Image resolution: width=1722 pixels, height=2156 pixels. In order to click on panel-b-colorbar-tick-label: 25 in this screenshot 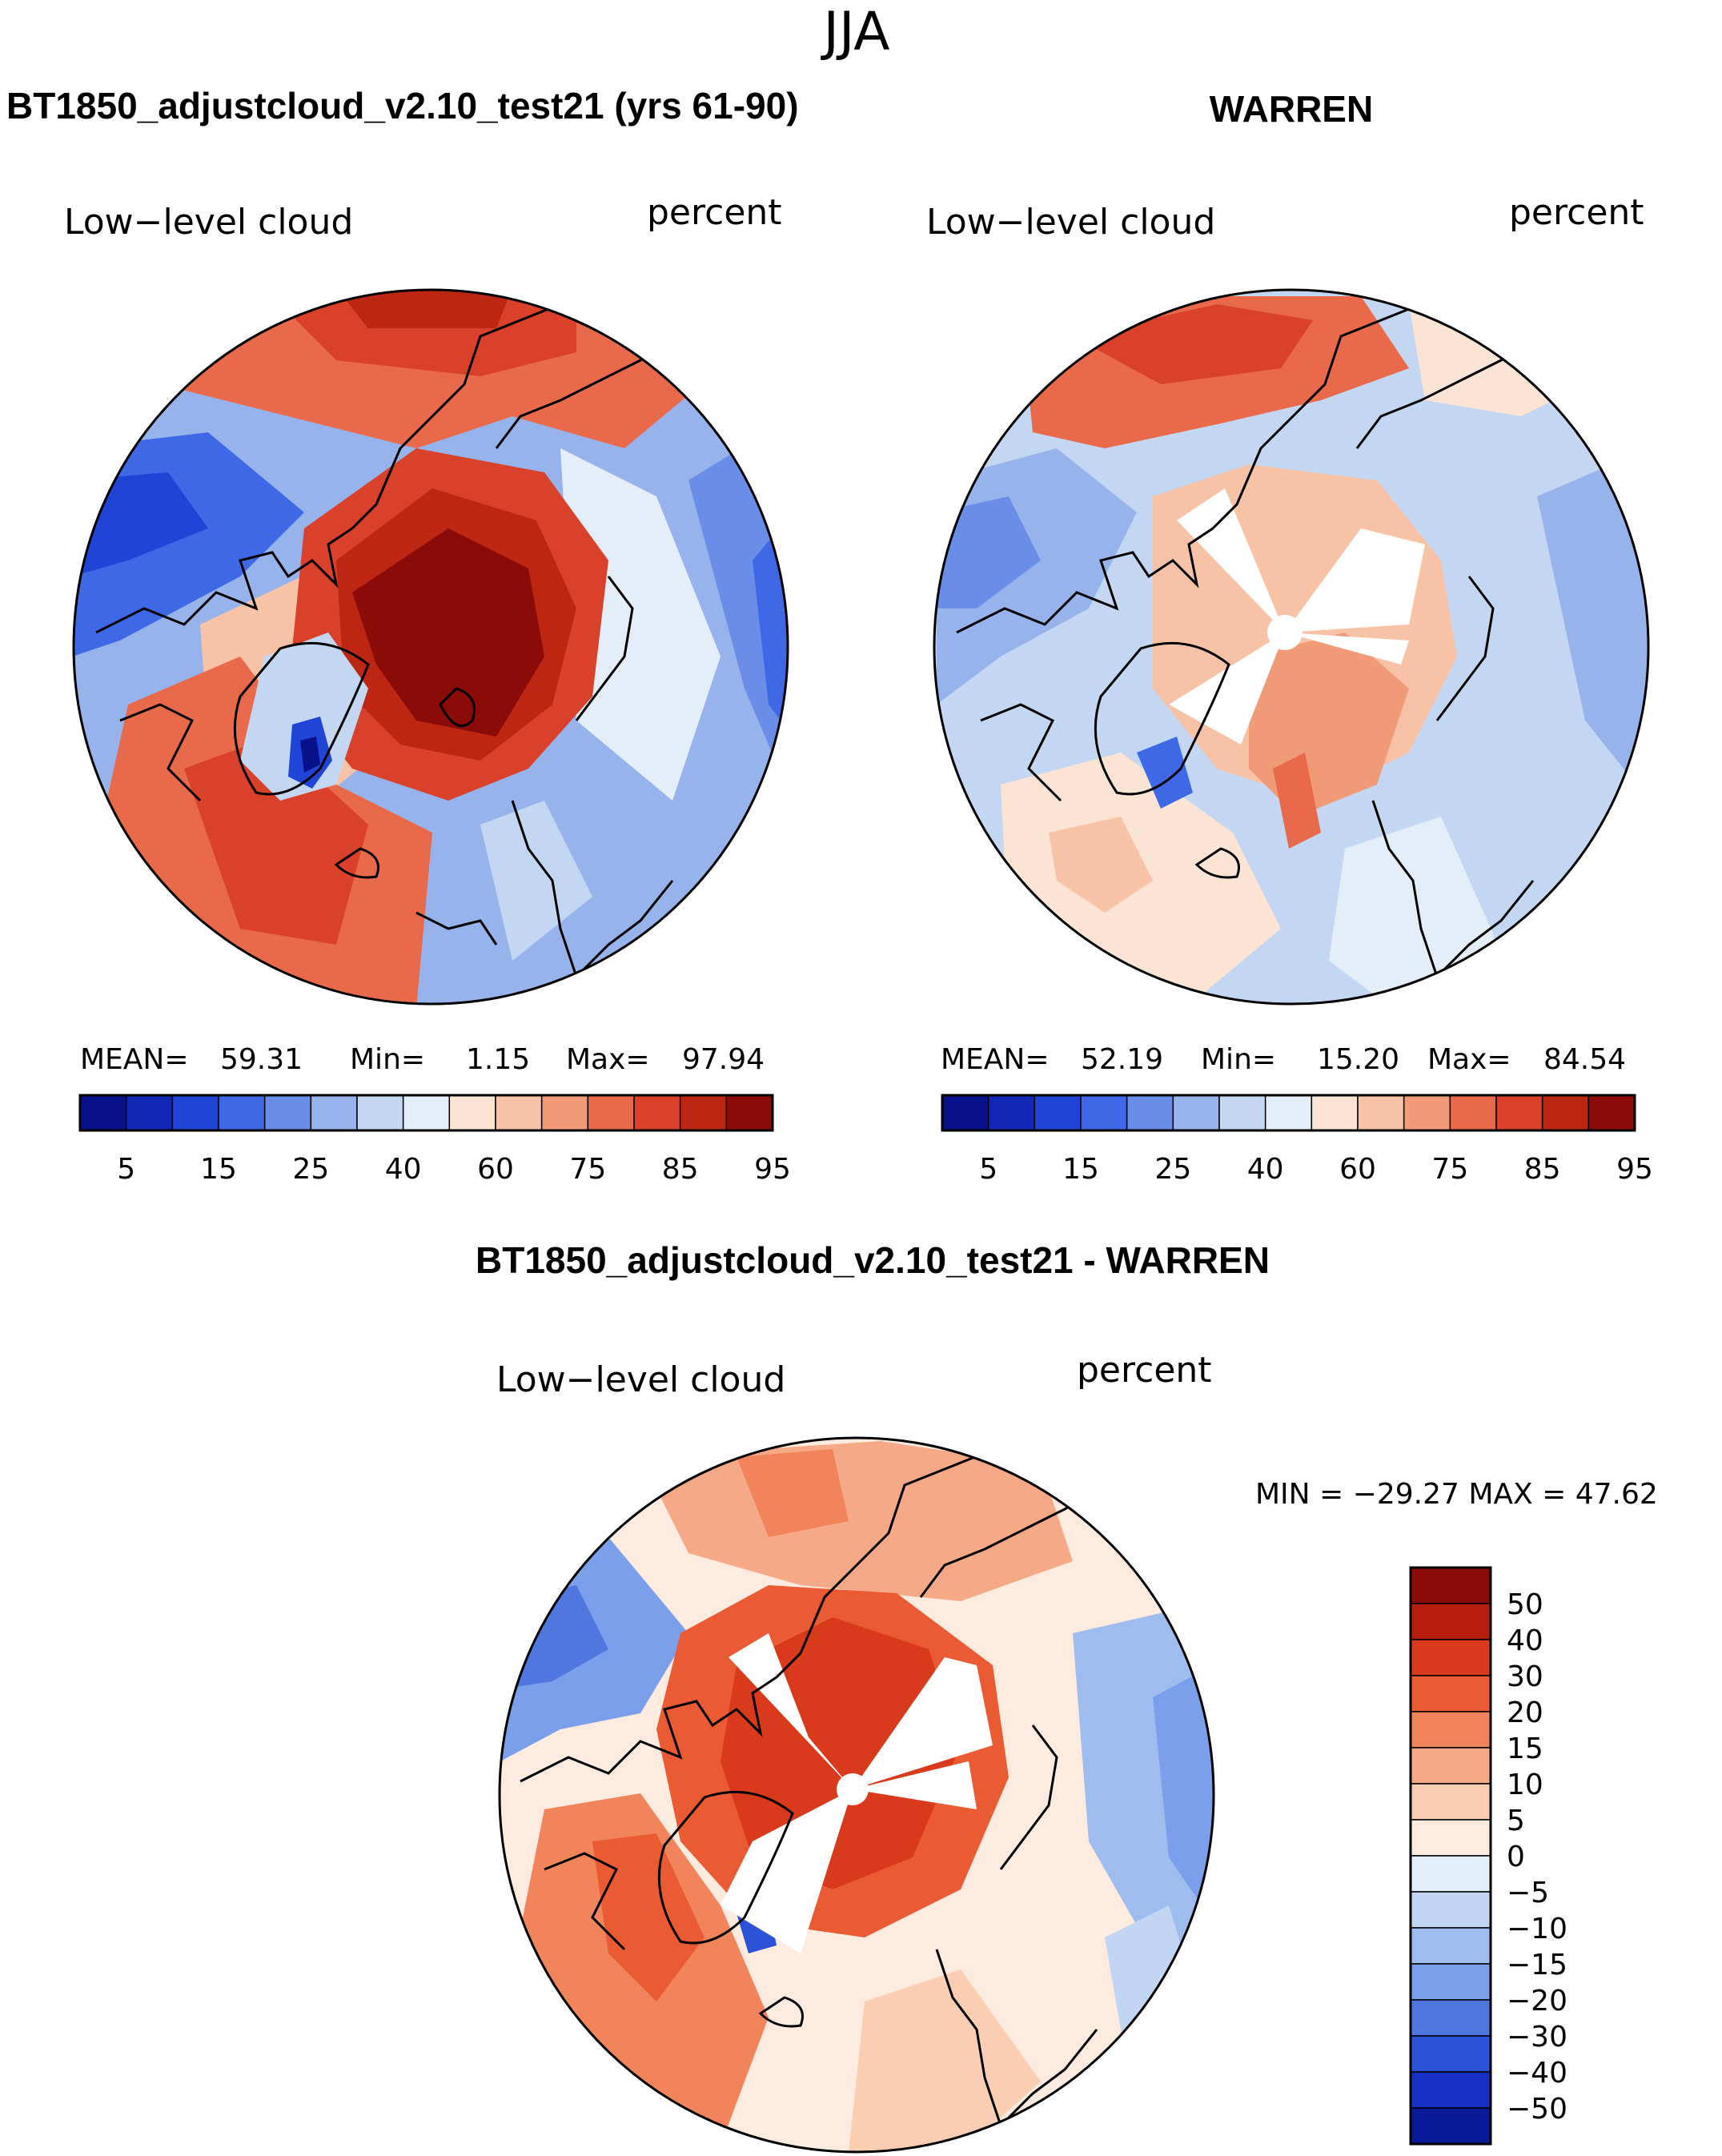, I will do `click(1172, 1169)`.